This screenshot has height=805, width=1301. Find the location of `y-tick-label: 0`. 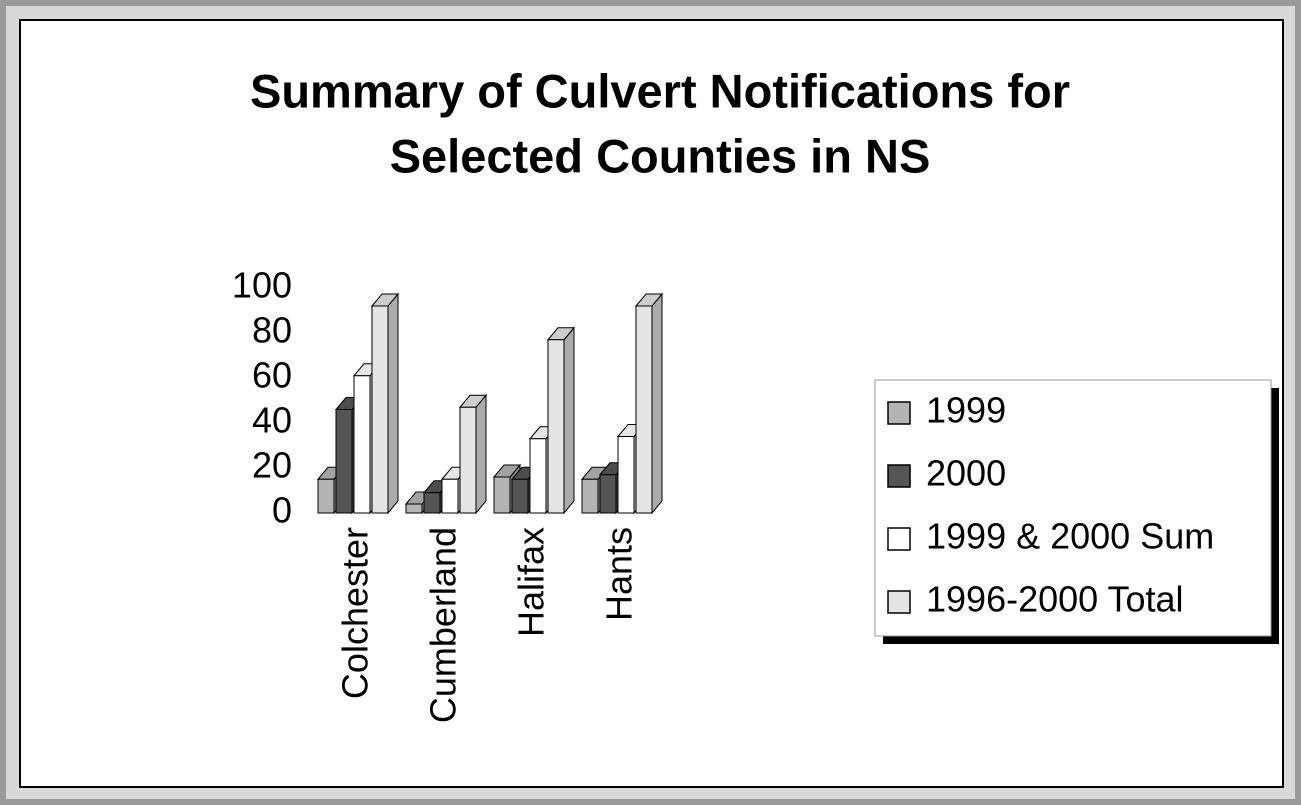

y-tick-label: 0 is located at coordinates (282, 510).